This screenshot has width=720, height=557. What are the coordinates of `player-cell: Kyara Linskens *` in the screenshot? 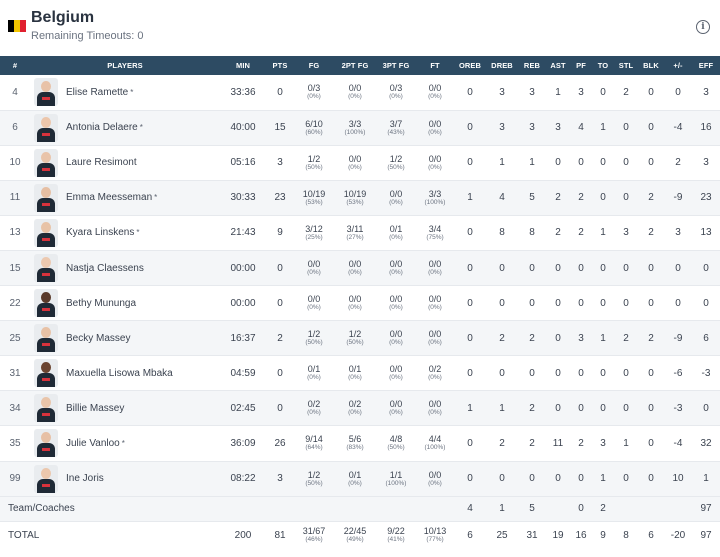 It's located at (125, 232).